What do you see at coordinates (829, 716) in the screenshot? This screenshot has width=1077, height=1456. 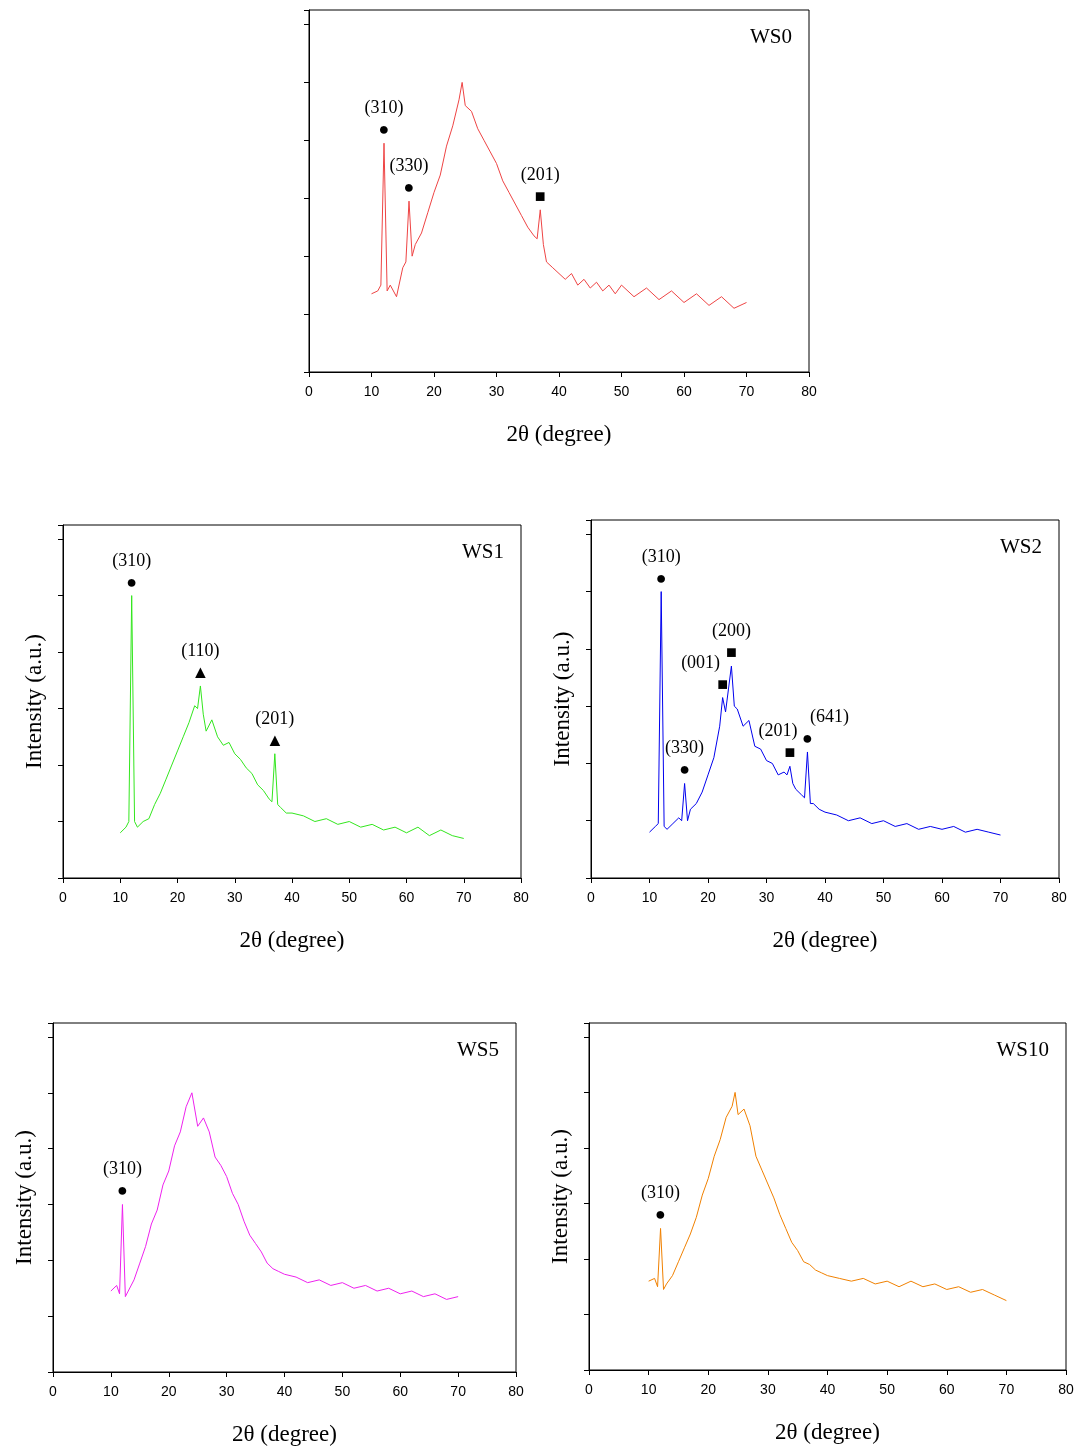 I see `annotation: (641)` at bounding box center [829, 716].